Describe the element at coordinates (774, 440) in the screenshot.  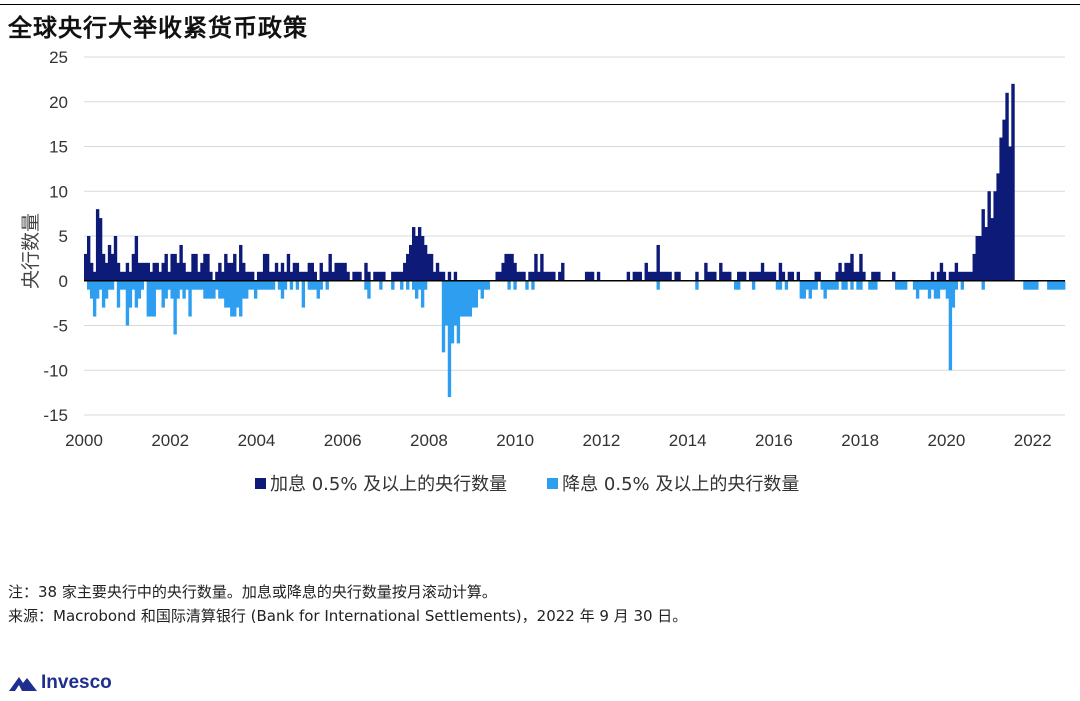
I see `x-tick-label: 2016` at that location.